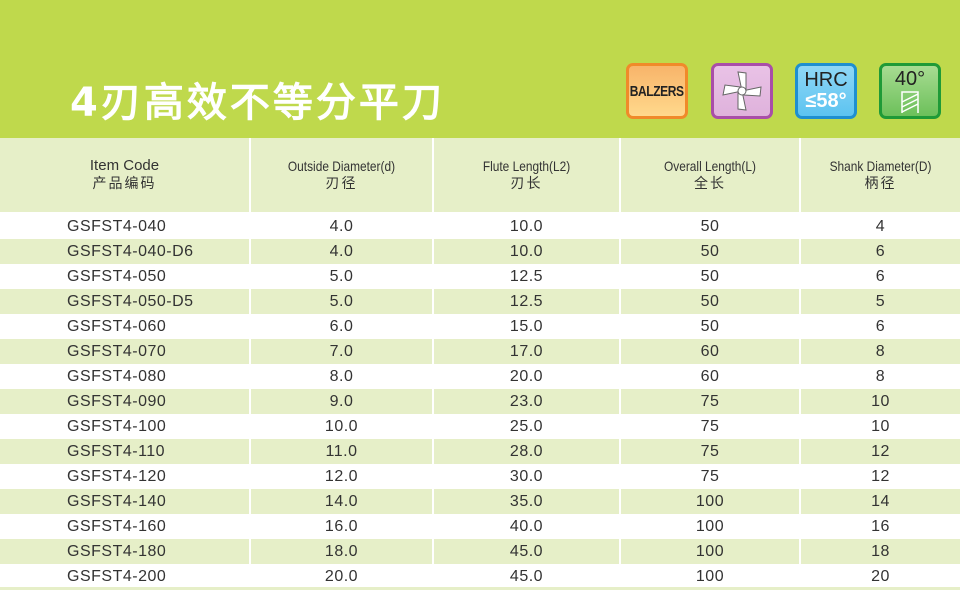 This screenshot has height=590, width=960. I want to click on cell-flute-length: 35.0, so click(527, 501).